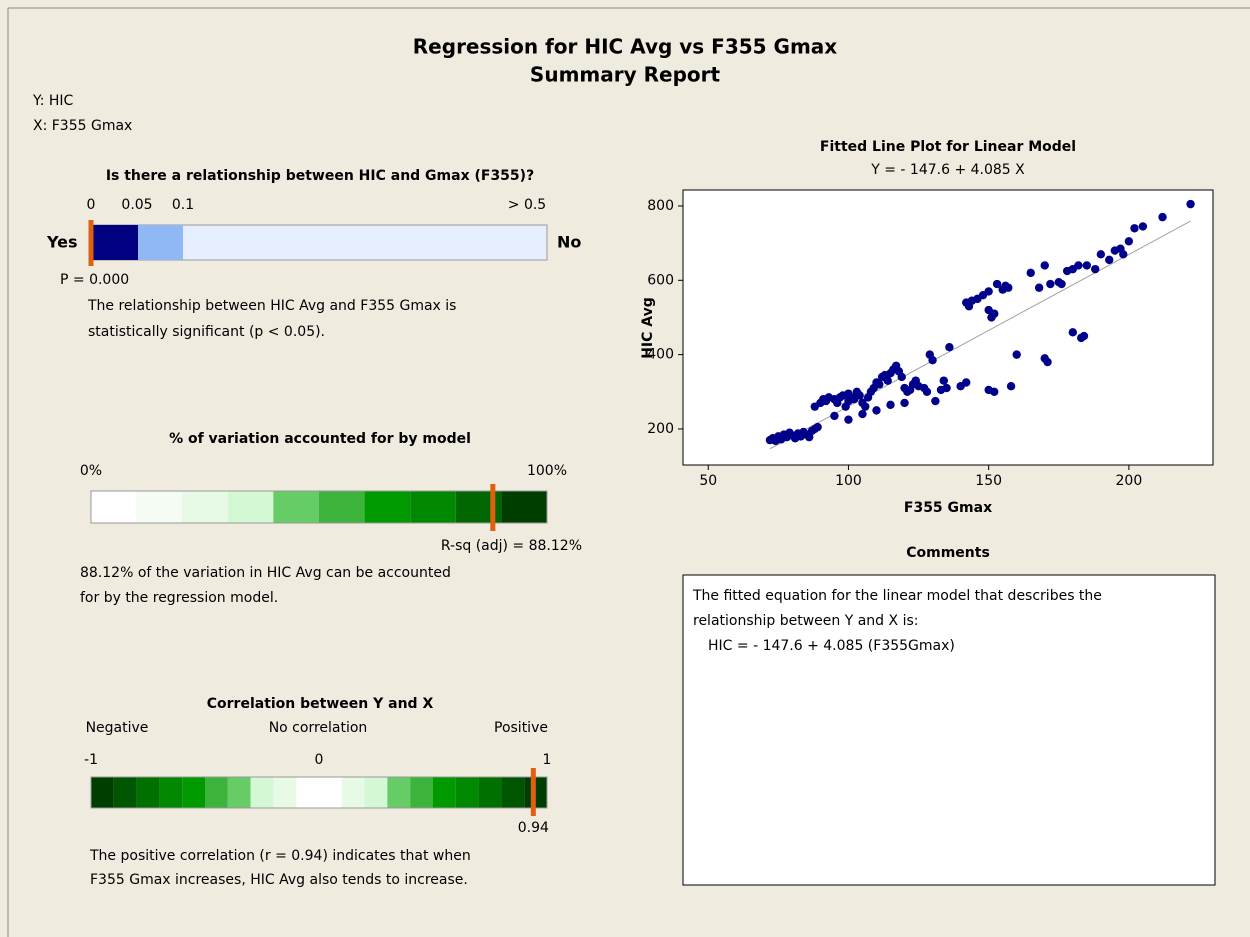 The height and width of the screenshot is (937, 1250). I want to click on tick-label: 0, so click(319, 760).